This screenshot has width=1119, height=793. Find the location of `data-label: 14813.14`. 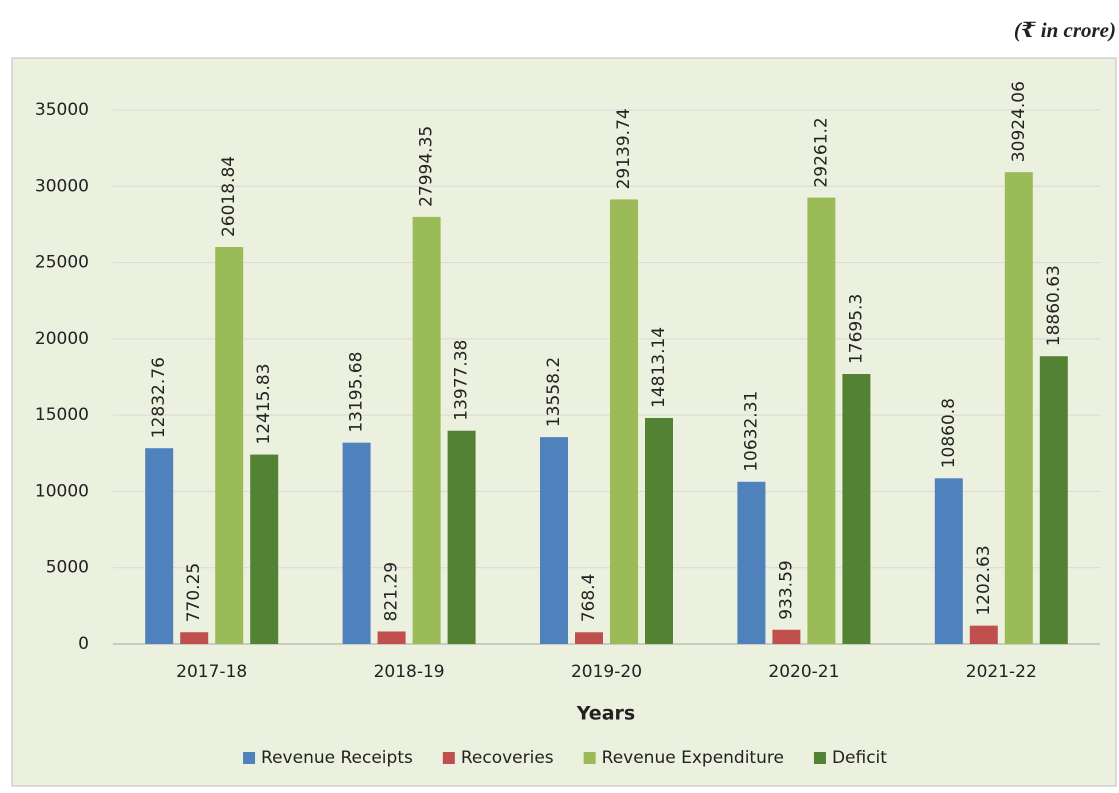

data-label: 14813.14 is located at coordinates (659, 367).